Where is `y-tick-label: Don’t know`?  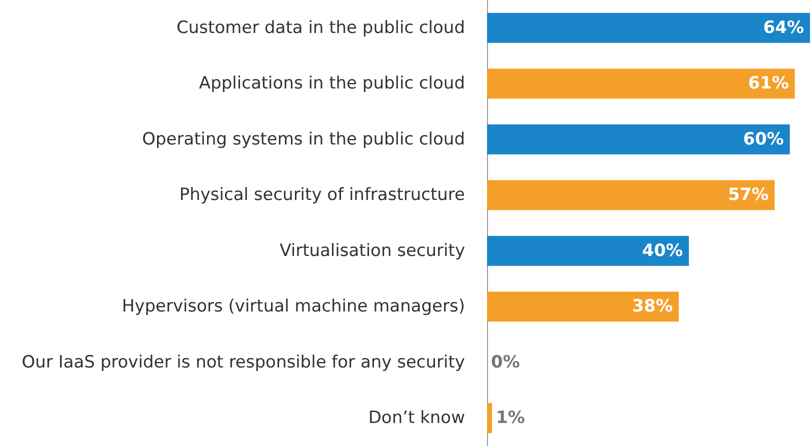 y-tick-label: Don’t know is located at coordinates (417, 418).